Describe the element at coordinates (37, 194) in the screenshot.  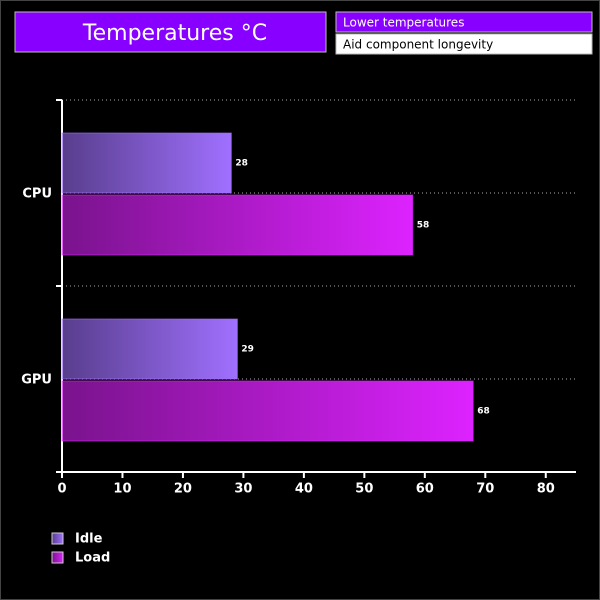
I see `y-tick-label: CPU` at that location.